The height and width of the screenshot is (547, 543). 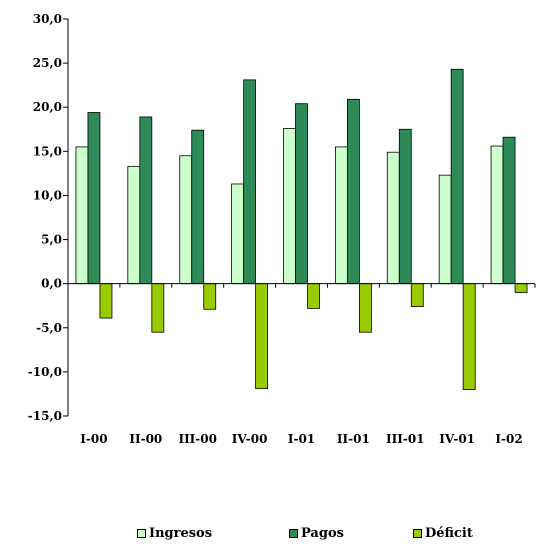 What do you see at coordinates (508, 439) in the screenshot?
I see `x-tick-label: I-02` at bounding box center [508, 439].